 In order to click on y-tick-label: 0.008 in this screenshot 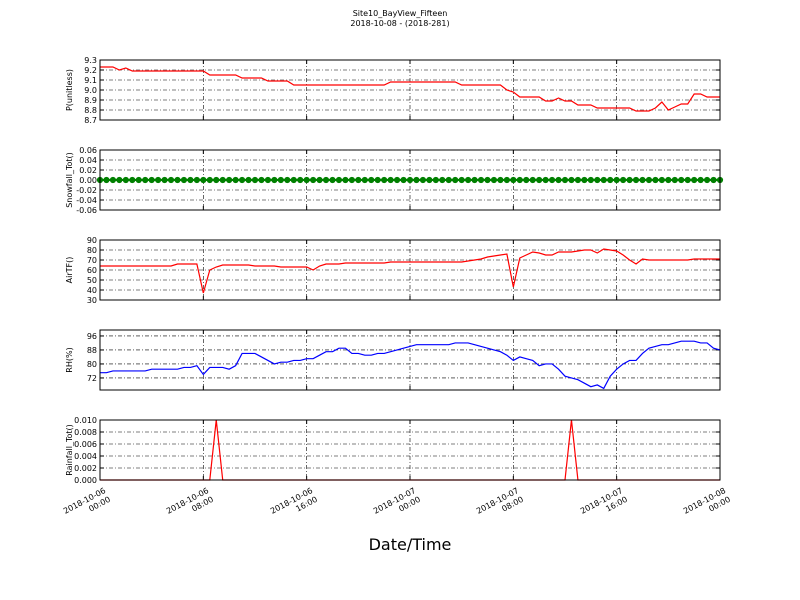, I will do `click(85, 432)`.